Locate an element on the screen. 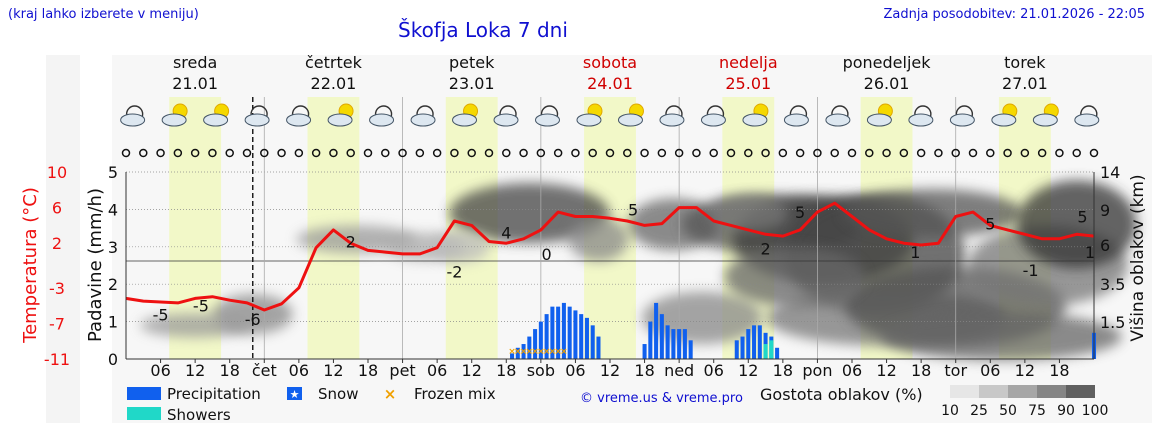 The height and width of the screenshot is (443, 1152). location-menu-note: (kraj lahko izberete v meniju) is located at coordinates (103, 14).